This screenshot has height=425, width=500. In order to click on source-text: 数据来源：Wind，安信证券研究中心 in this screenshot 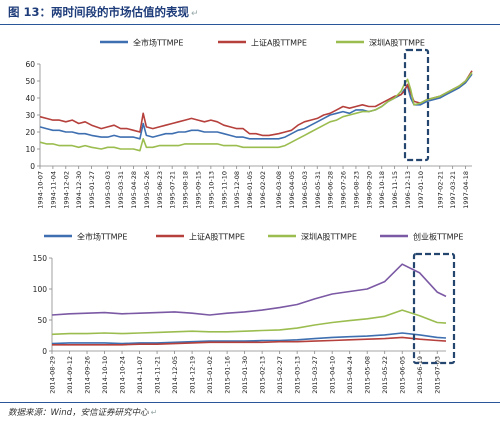, I will do `click(78, 413)`.